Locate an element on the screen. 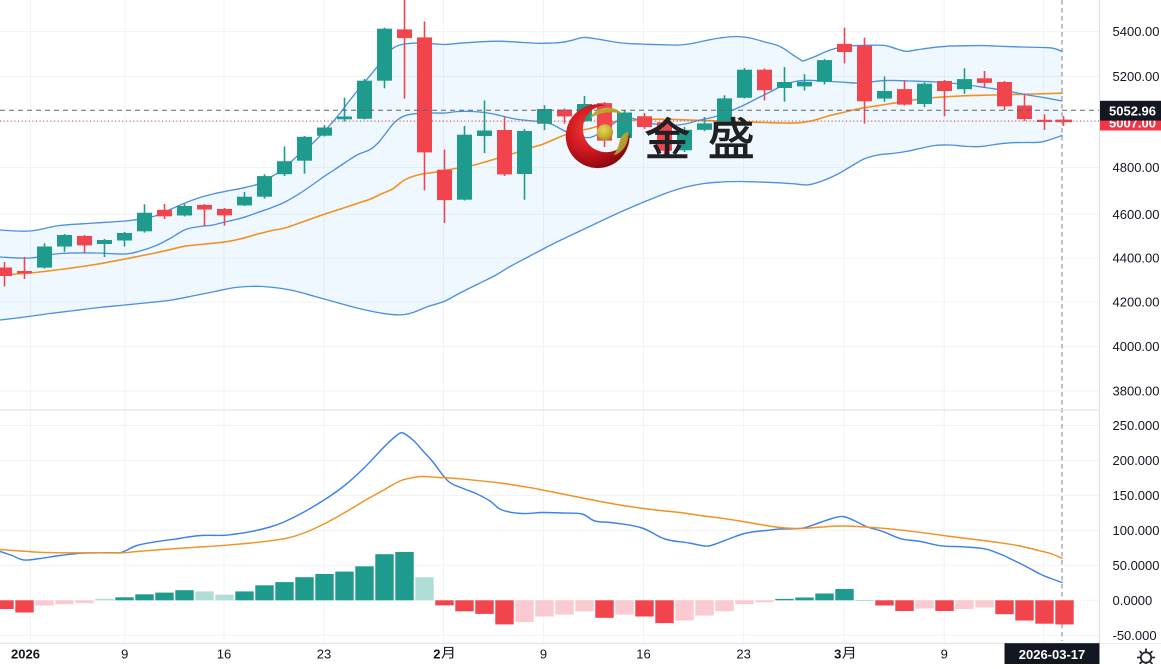 The width and height of the screenshot is (1161, 669). svg-text: 4200.00 is located at coordinates (1136, 302).